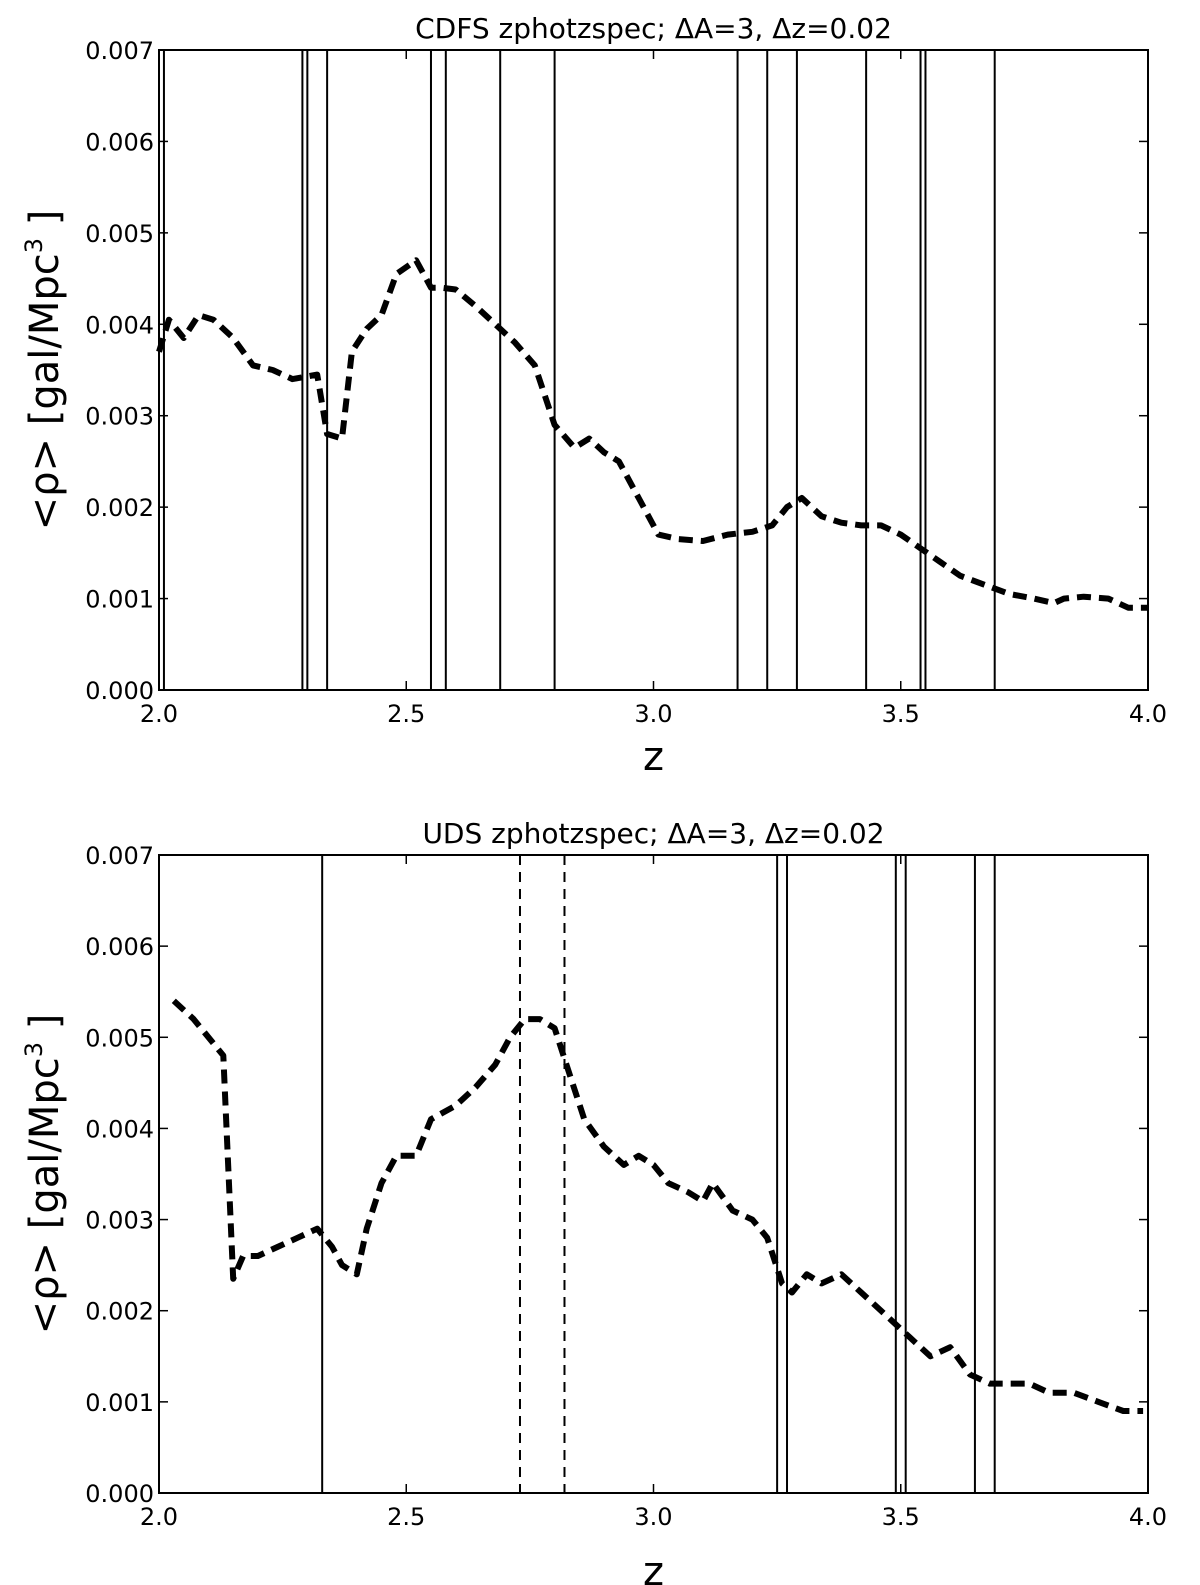 The height and width of the screenshot is (1585, 1200). Describe the element at coordinates (653, 28) in the screenshot. I see `chart-title: CDFS zphotzspec; ΔA=3, Δz=0.02` at that location.